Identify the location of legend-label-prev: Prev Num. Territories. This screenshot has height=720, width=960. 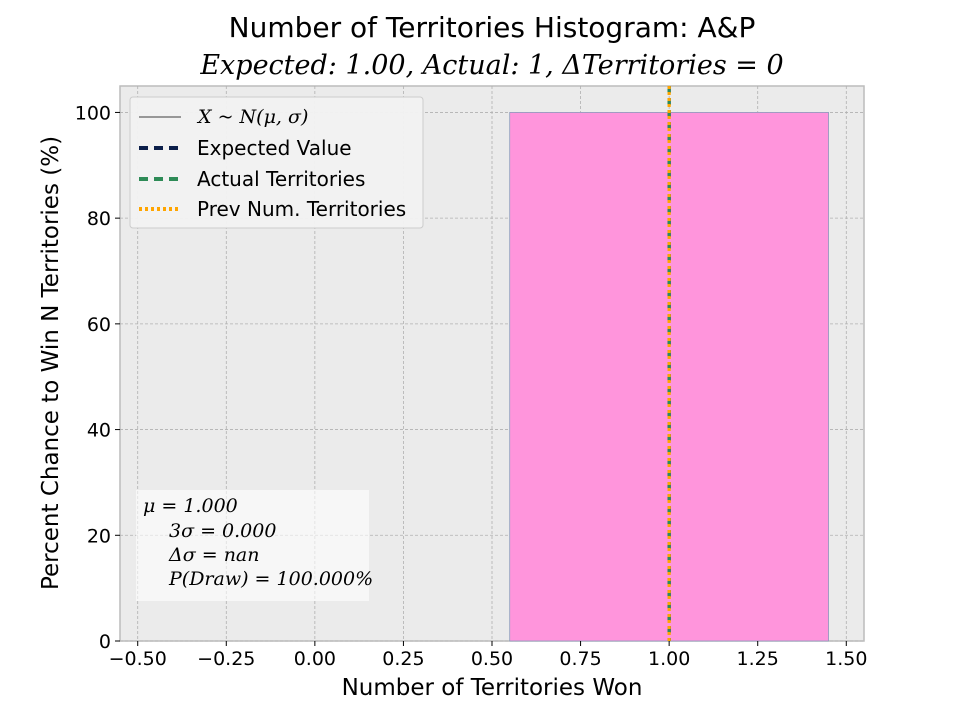
(301, 209).